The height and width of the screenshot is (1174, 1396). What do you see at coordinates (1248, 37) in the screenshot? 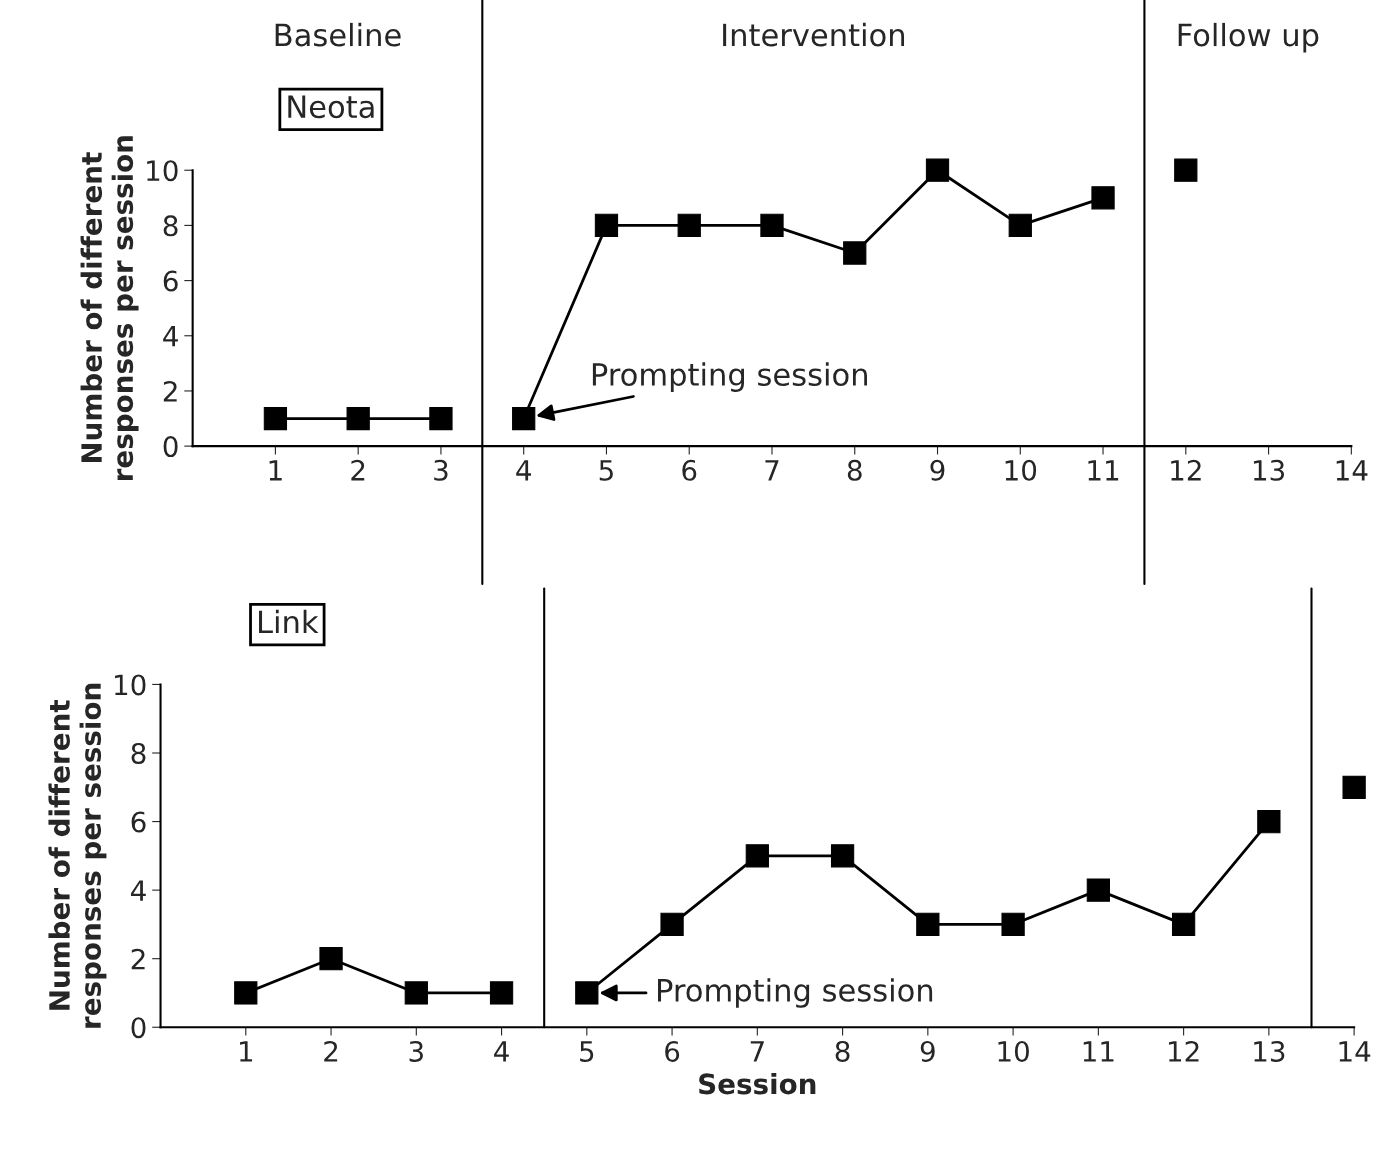
I see `text: Follow up` at bounding box center [1248, 37].